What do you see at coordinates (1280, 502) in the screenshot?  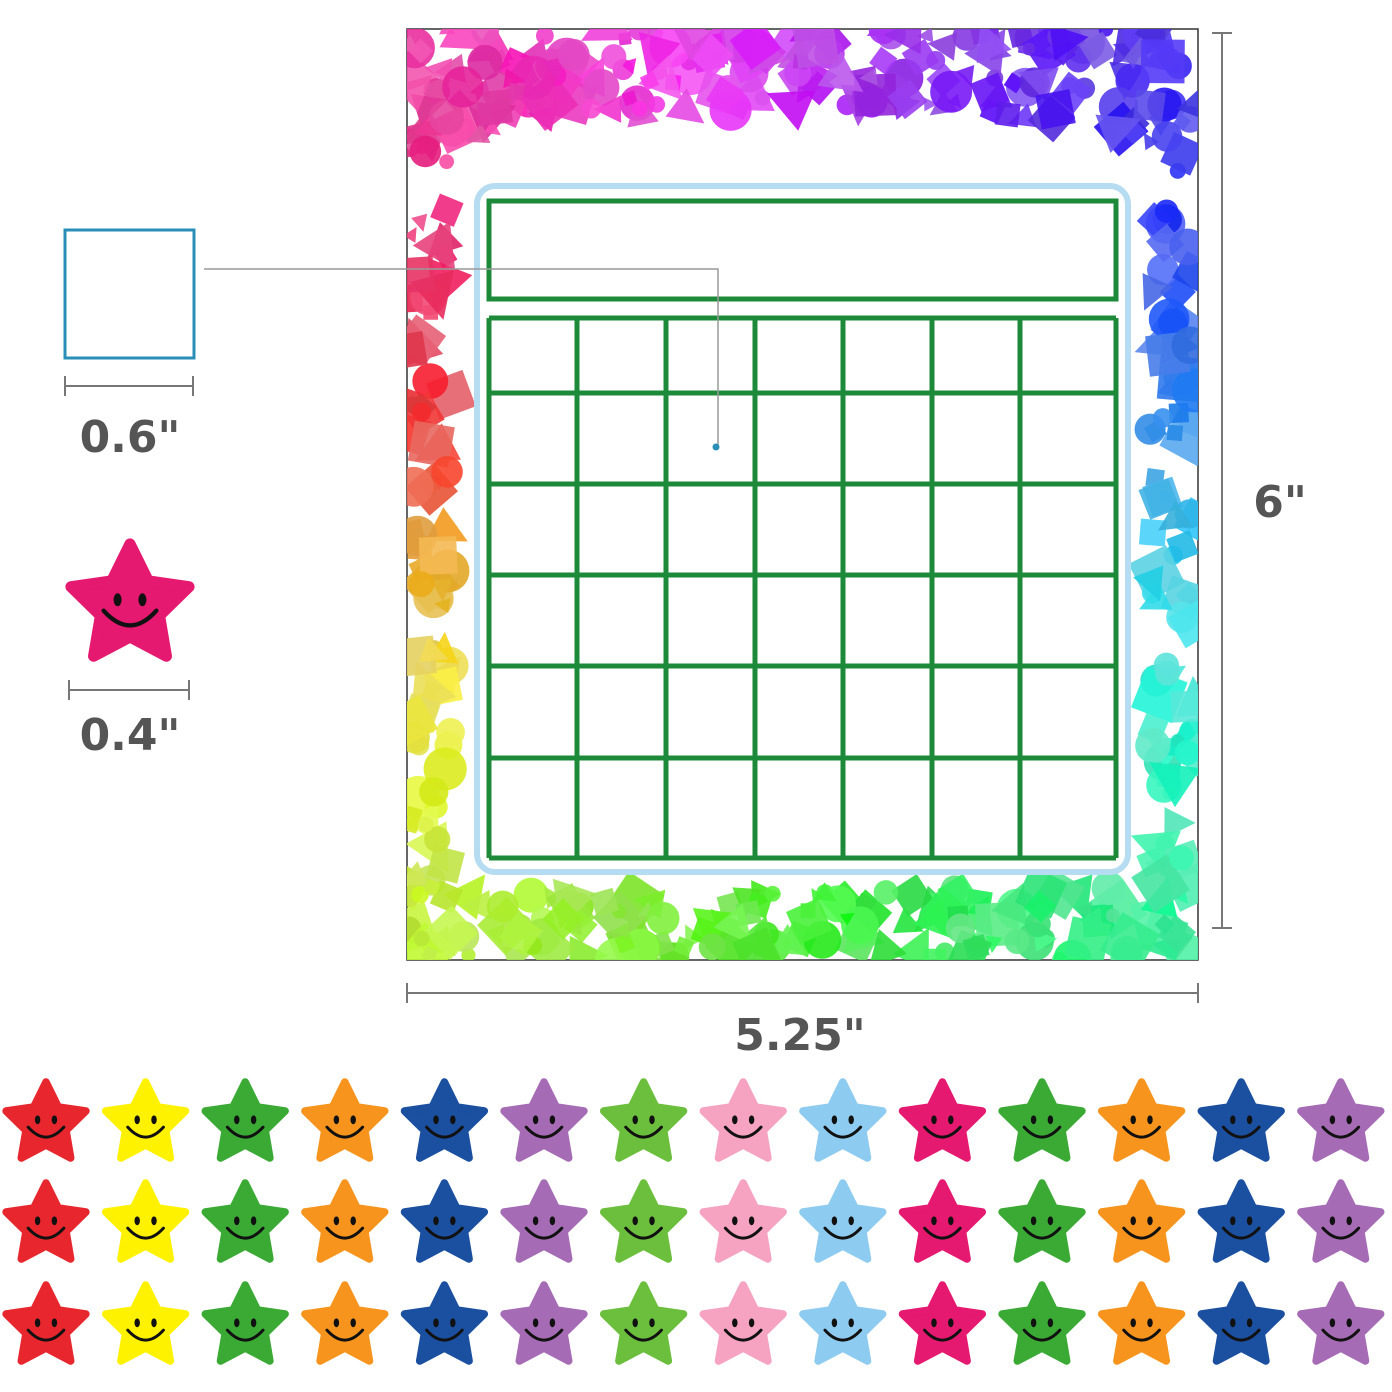 I see `height-label: 6"` at bounding box center [1280, 502].